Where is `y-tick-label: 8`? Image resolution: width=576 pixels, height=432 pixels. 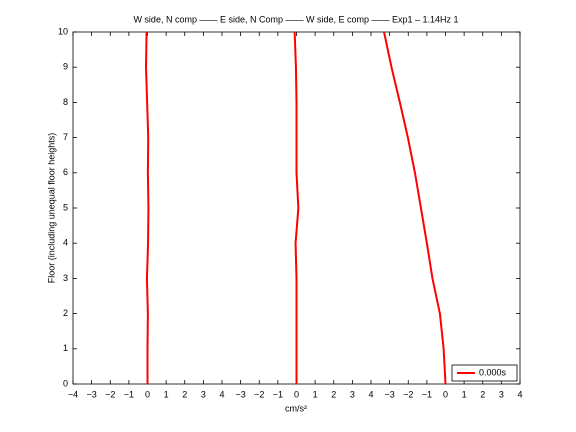 y-tick-label: 8 is located at coordinates (65, 102).